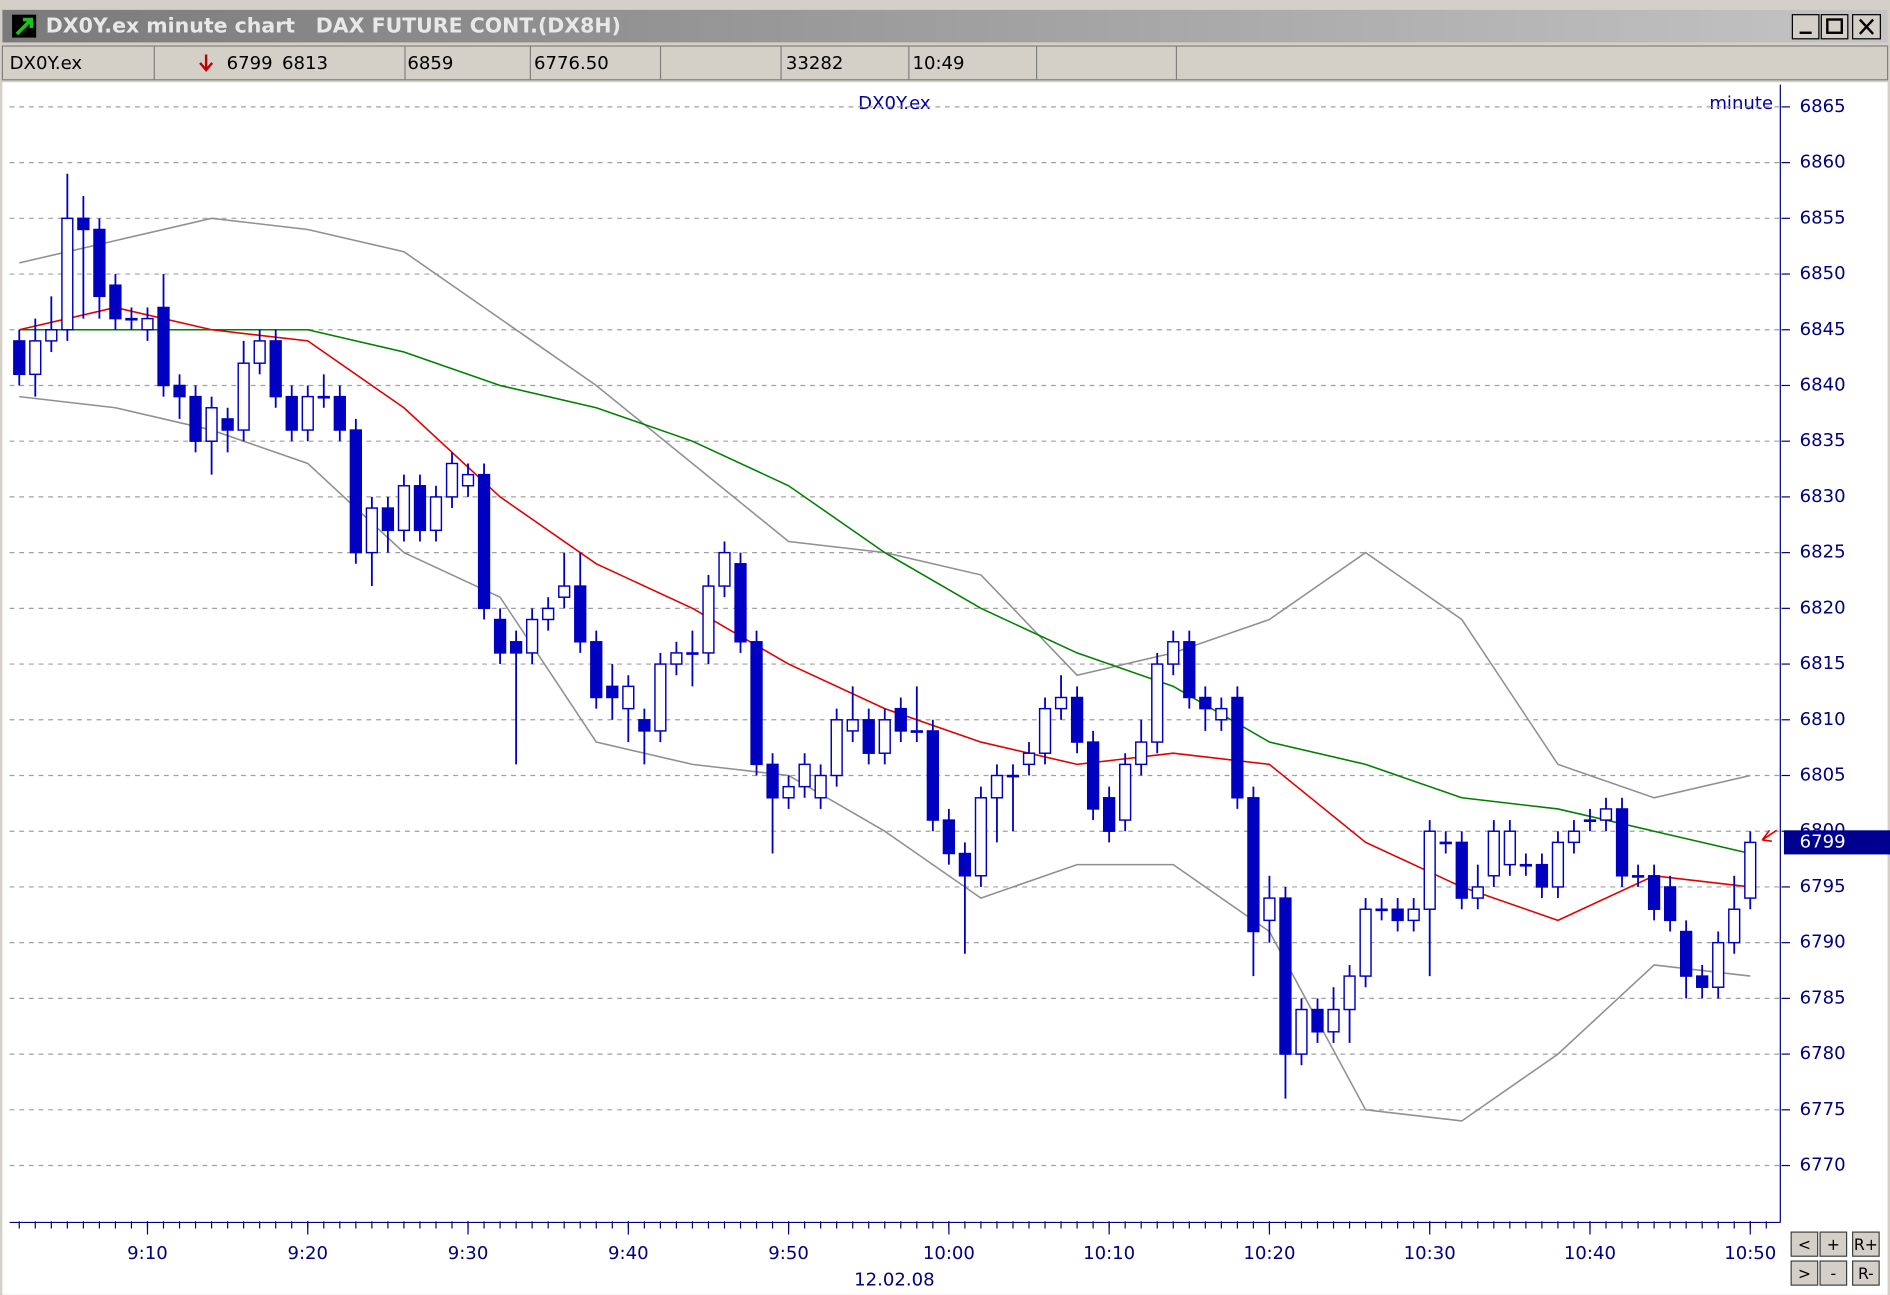 The width and height of the screenshot is (1890, 1295). I want to click on zoom-button-label: >, so click(1804, 1273).